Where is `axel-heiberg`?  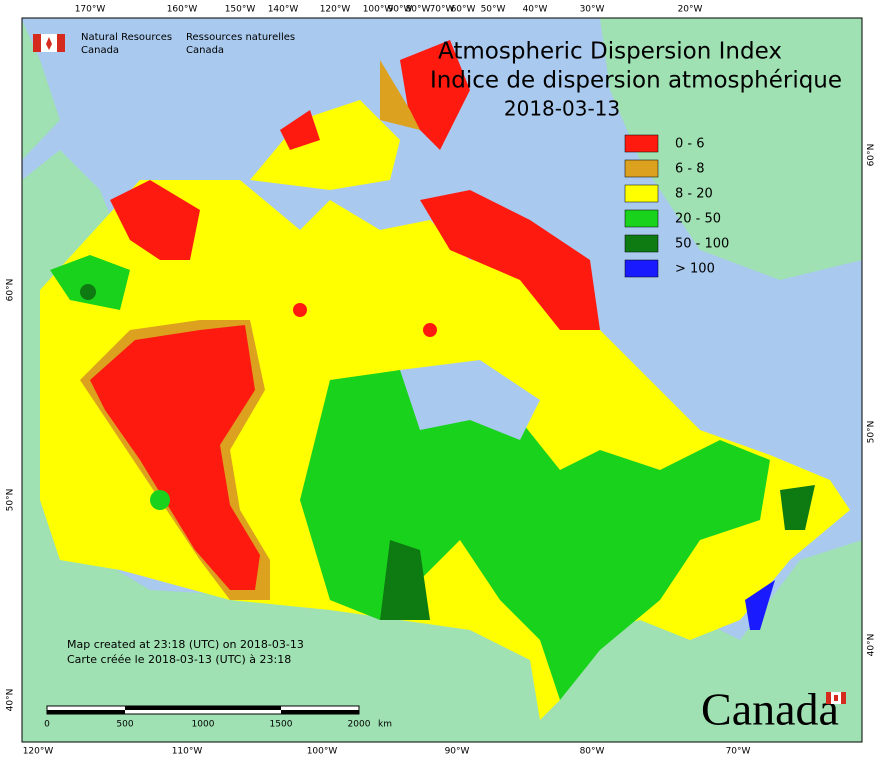
axel-heiberg is located at coordinates (400, 95).